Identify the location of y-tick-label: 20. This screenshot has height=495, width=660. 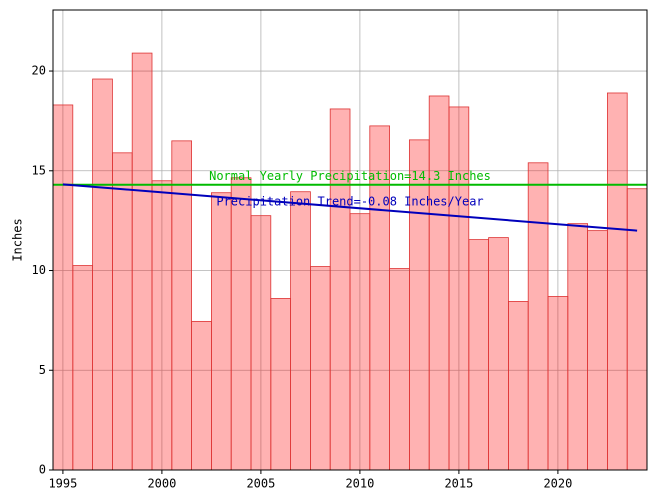
(39, 71).